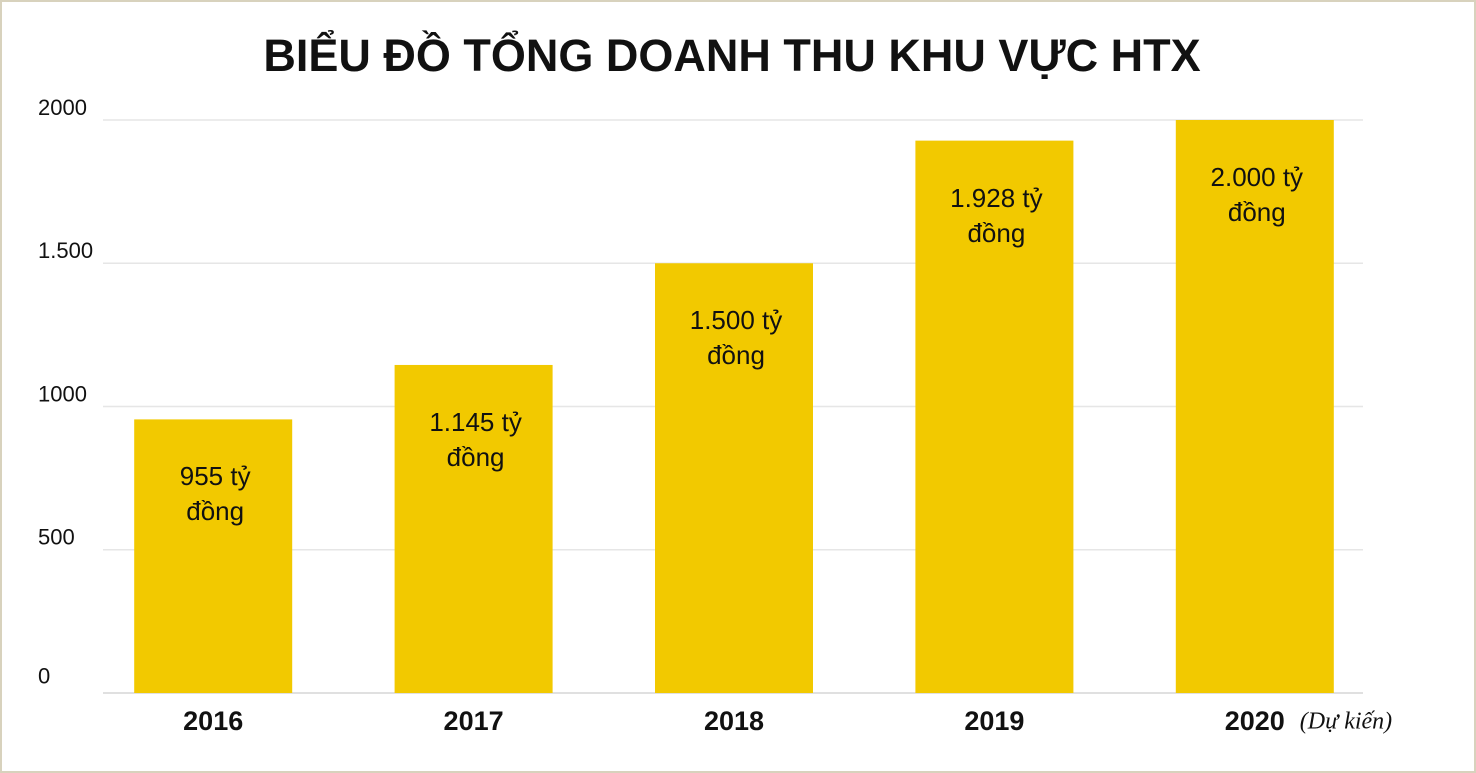 The image size is (1476, 773). I want to click on y-tick-label: 2000, so click(62, 107).